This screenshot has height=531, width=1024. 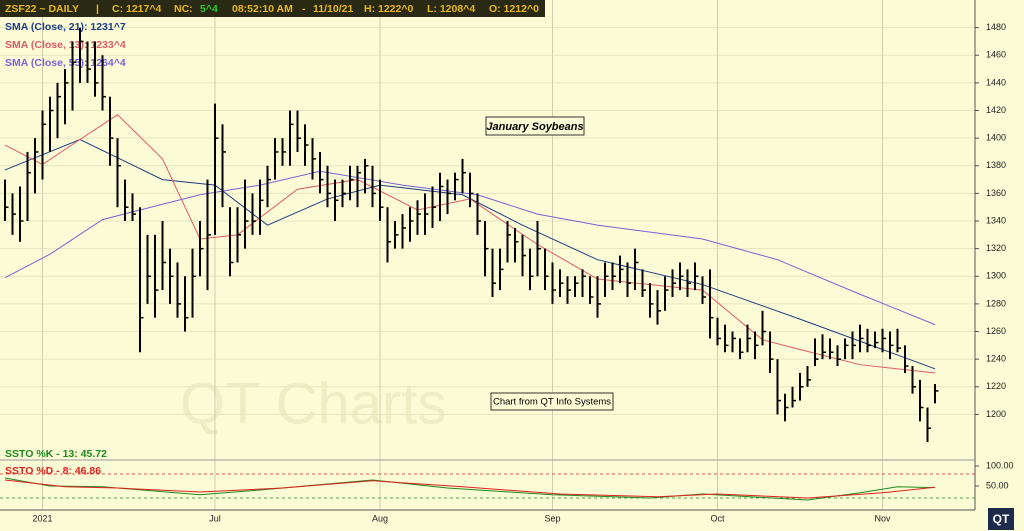 I want to click on symbol: ZSF22 ~ DAILY, so click(x=42, y=9).